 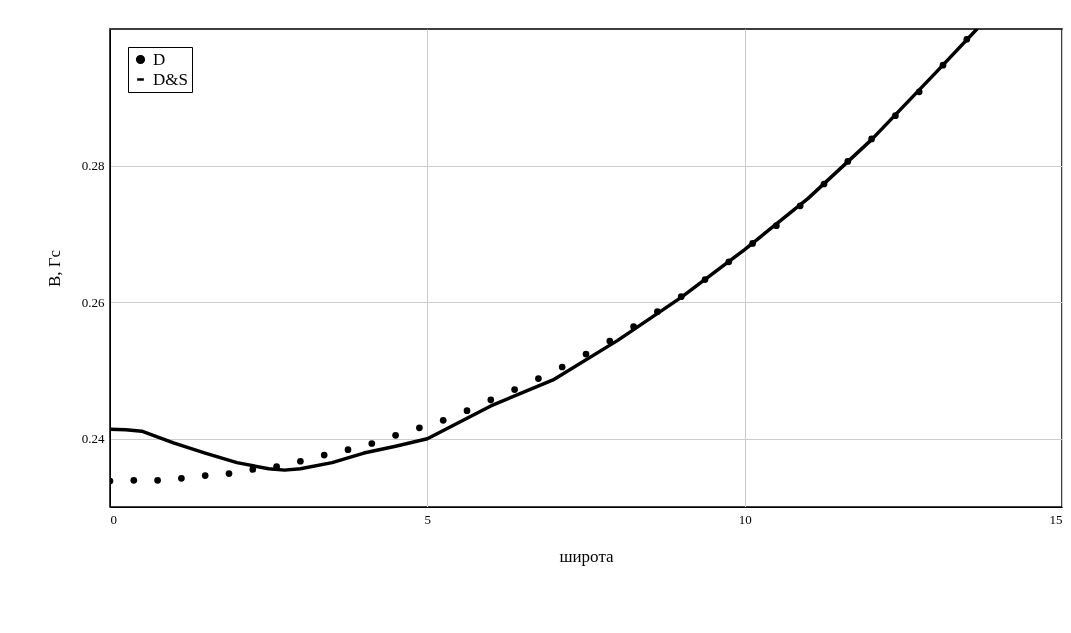 I want to click on y-tick-label: 0.28, so click(x=93, y=166).